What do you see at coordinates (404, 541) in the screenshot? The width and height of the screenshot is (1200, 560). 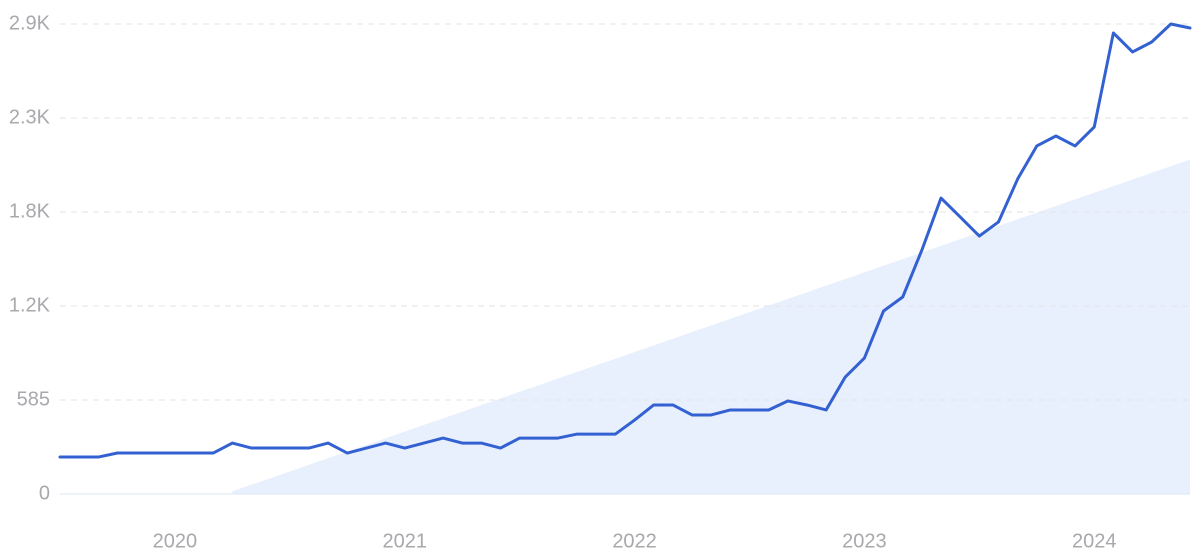 I see `x-tick-label: 2021` at bounding box center [404, 541].